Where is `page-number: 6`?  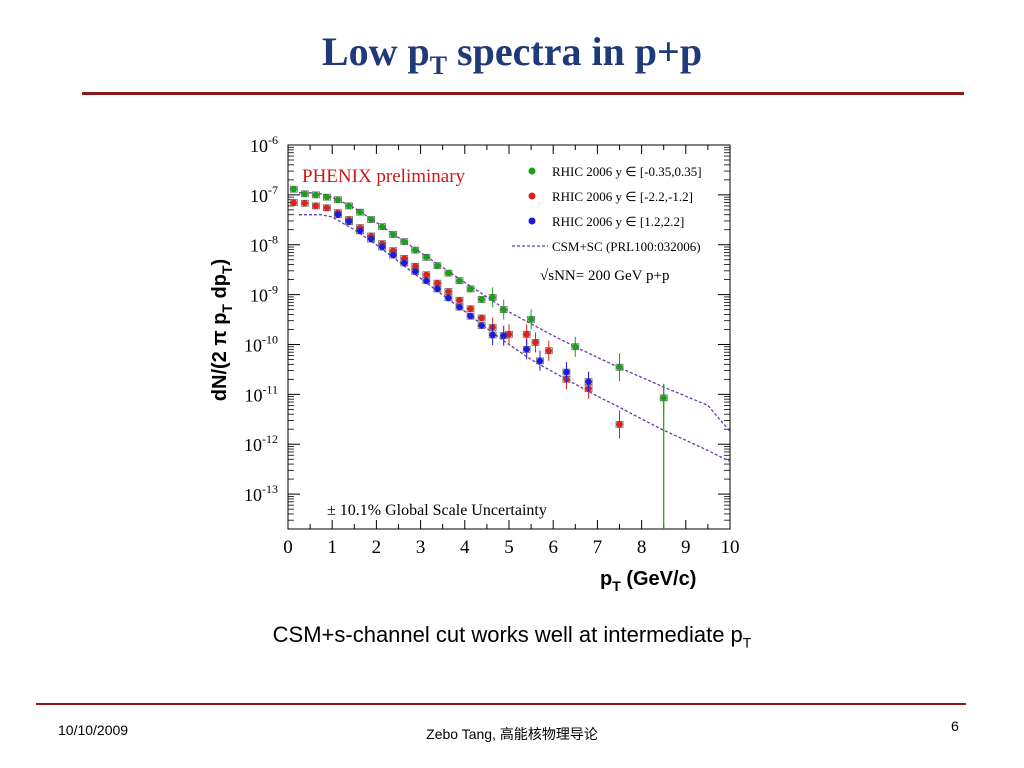
page-number: 6 is located at coordinates (955, 726).